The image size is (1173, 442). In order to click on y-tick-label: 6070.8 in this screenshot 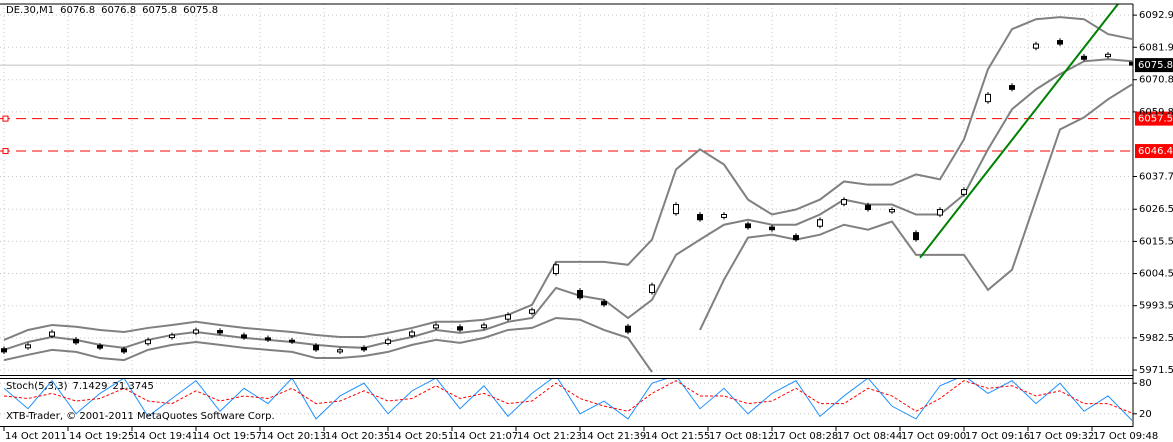, I will do `click(1156, 80)`.